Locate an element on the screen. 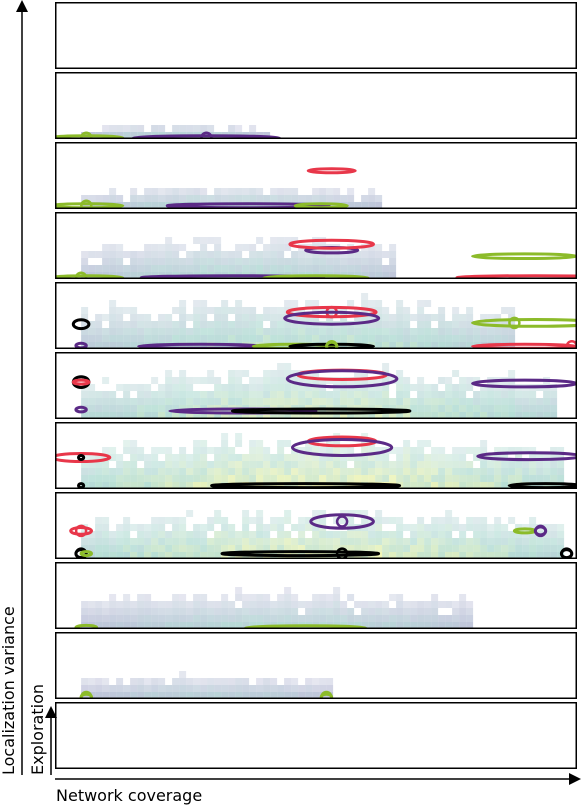  ellipse-purple is located at coordinates (342, 521).